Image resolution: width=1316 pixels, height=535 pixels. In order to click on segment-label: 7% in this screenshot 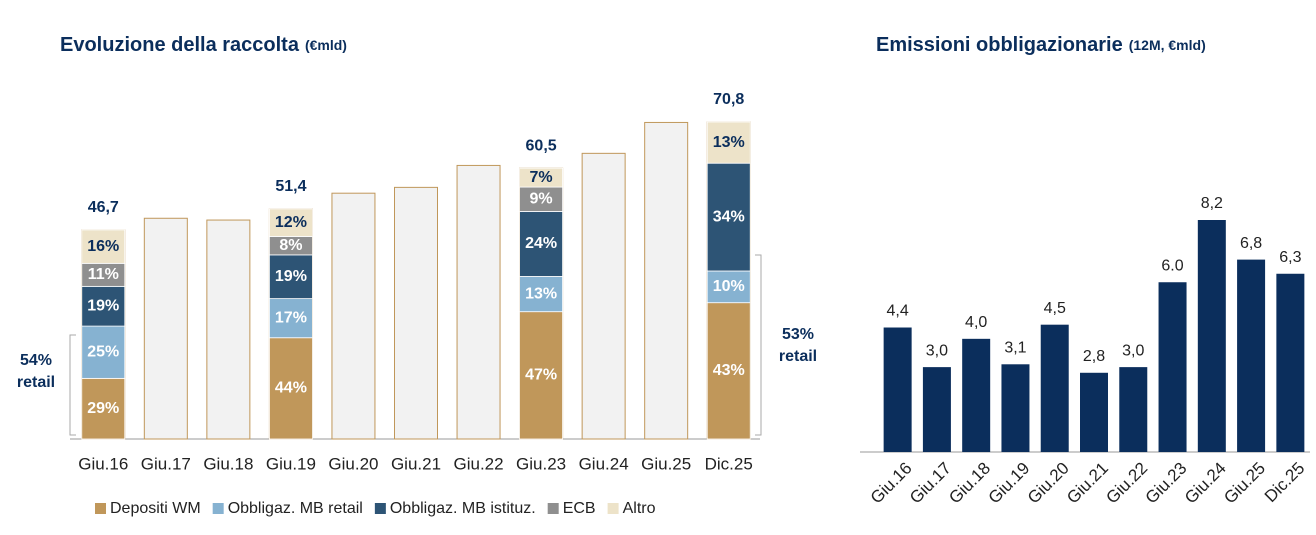, I will do `click(541, 177)`.